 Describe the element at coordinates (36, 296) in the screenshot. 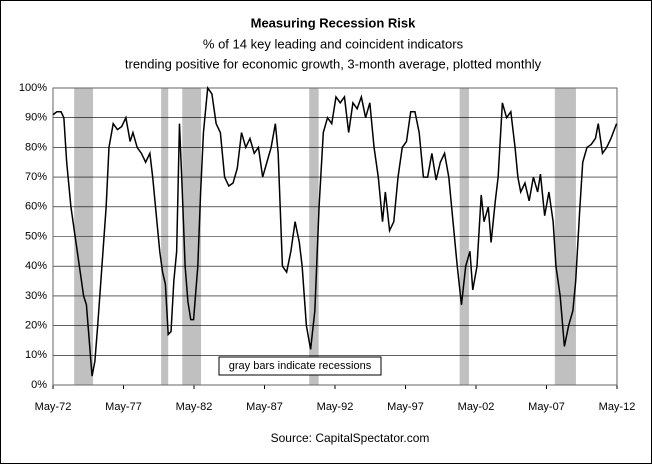

I see `y-tick-label: 30%` at that location.